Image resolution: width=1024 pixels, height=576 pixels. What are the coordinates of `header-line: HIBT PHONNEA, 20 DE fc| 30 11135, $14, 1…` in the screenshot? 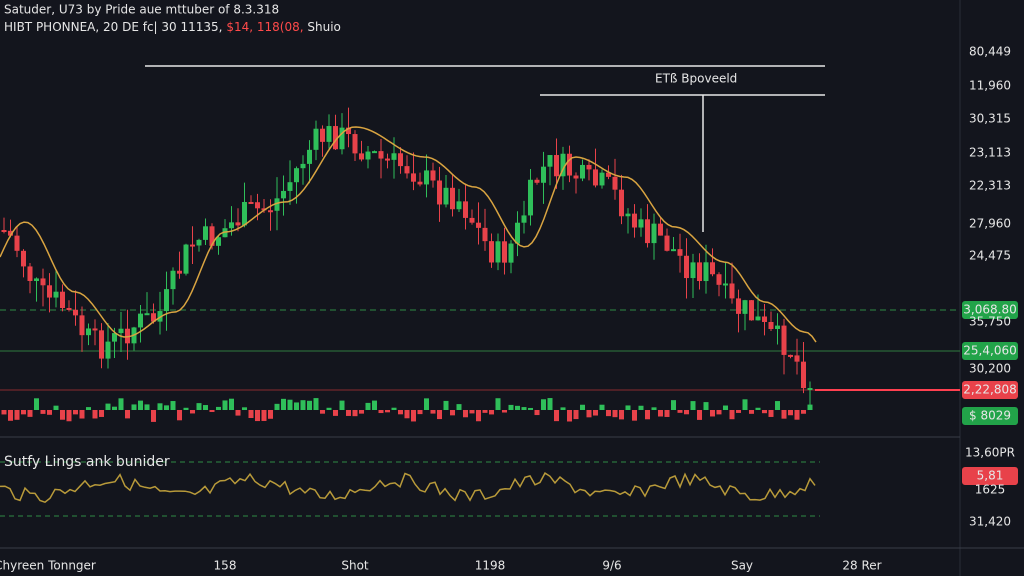 It's located at (172, 27).